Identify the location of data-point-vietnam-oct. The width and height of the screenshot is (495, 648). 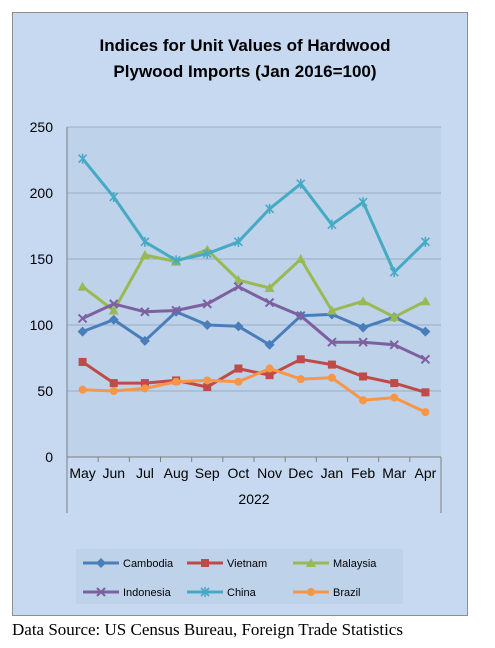
(238, 368).